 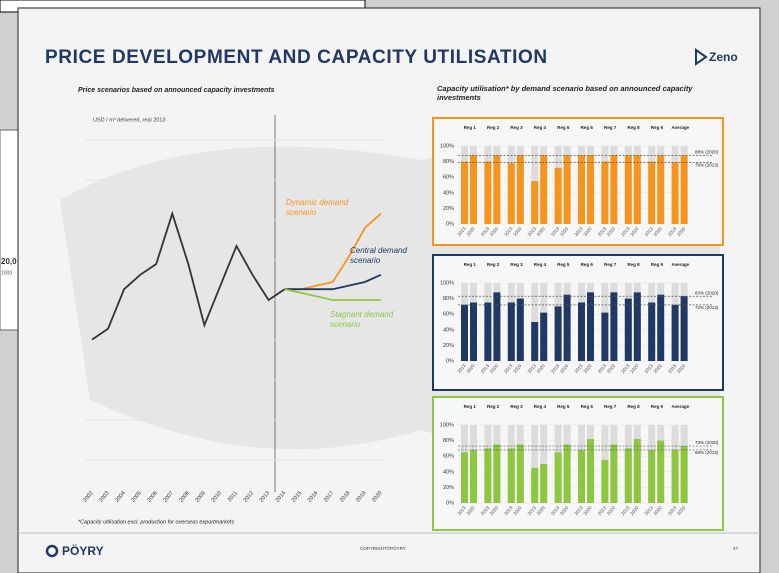 What do you see at coordinates (83, 550) in the screenshot?
I see `footer-logo: PÖYRY` at bounding box center [83, 550].